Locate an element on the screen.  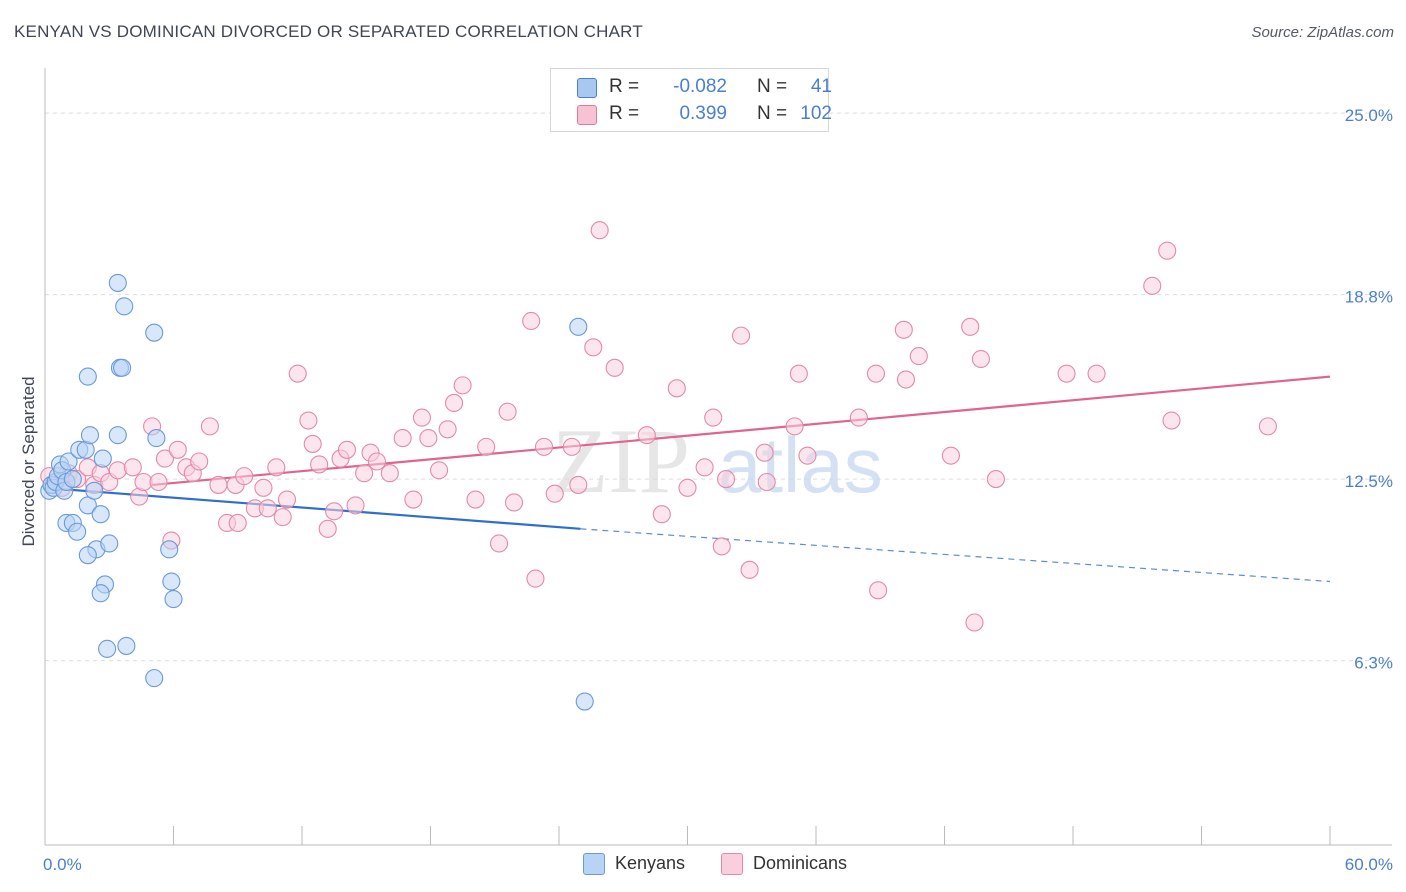
stats-legend: R = -0.082 N = 41 R = 0.399 N = 102 is located at coordinates (691, 100).